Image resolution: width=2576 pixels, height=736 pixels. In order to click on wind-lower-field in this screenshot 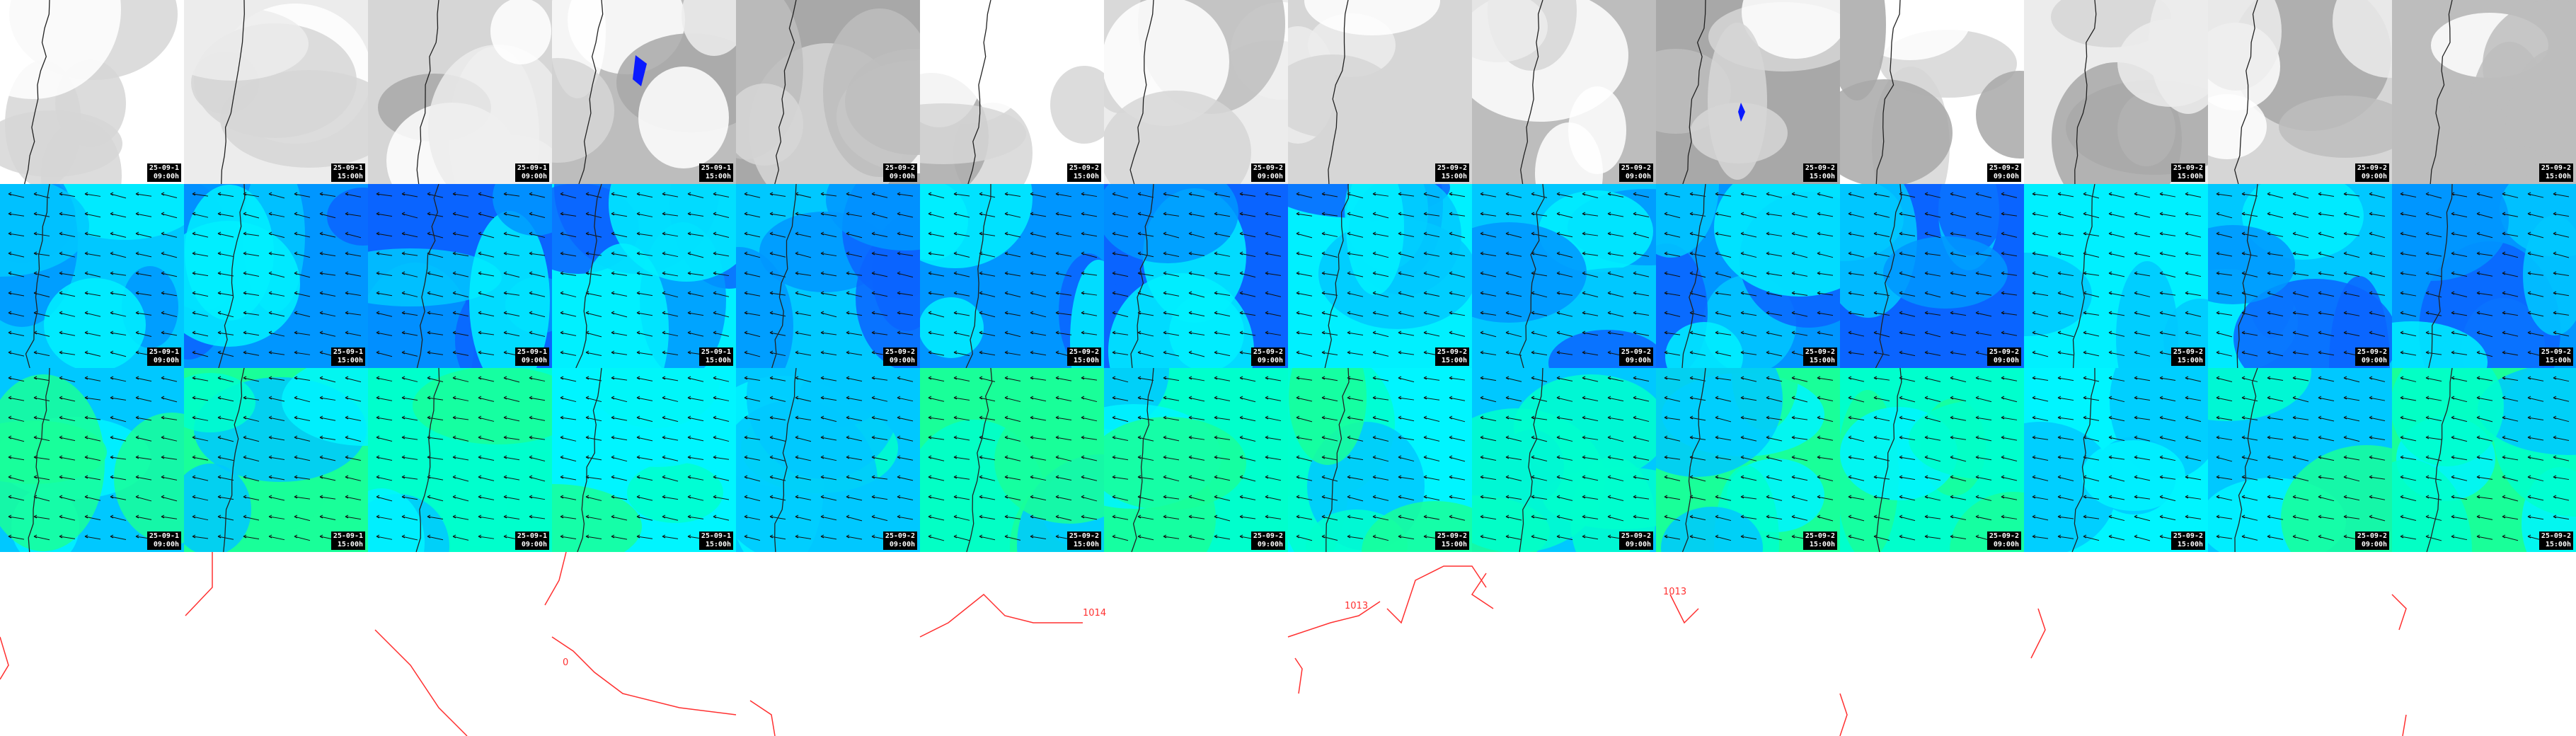, I will do `click(1564, 460)`.